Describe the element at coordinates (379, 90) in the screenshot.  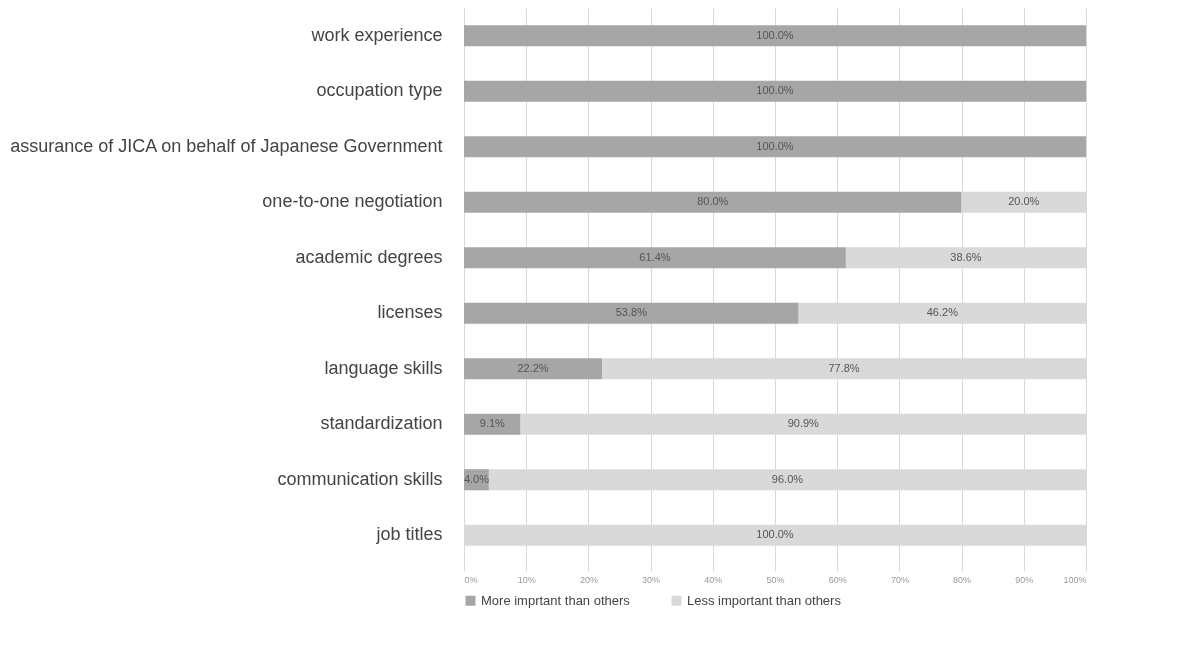
I see `y-tick-label: occupation type` at that location.